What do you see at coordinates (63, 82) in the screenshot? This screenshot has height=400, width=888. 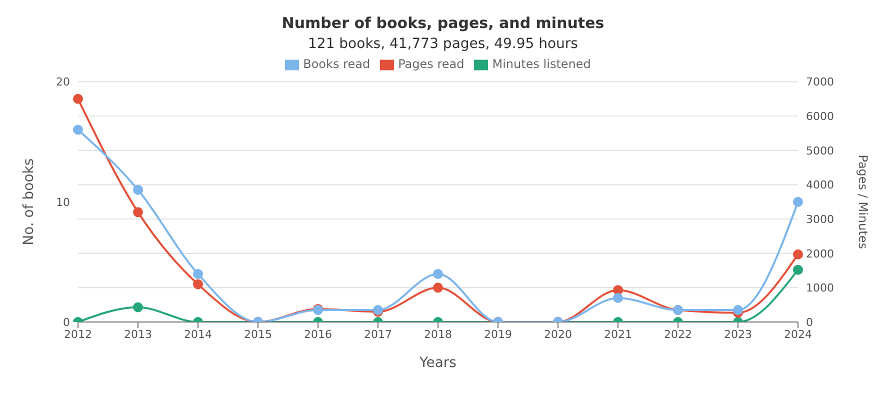 I see `y-tick-label: 20` at bounding box center [63, 82].